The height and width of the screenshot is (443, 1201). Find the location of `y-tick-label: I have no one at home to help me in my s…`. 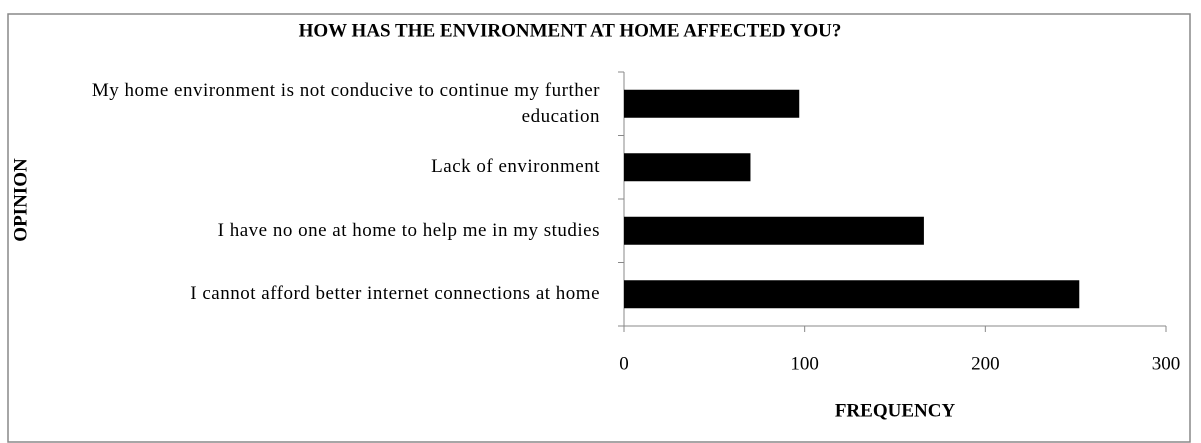

y-tick-label: I have no one at home to help me in my s… is located at coordinates (408, 230).